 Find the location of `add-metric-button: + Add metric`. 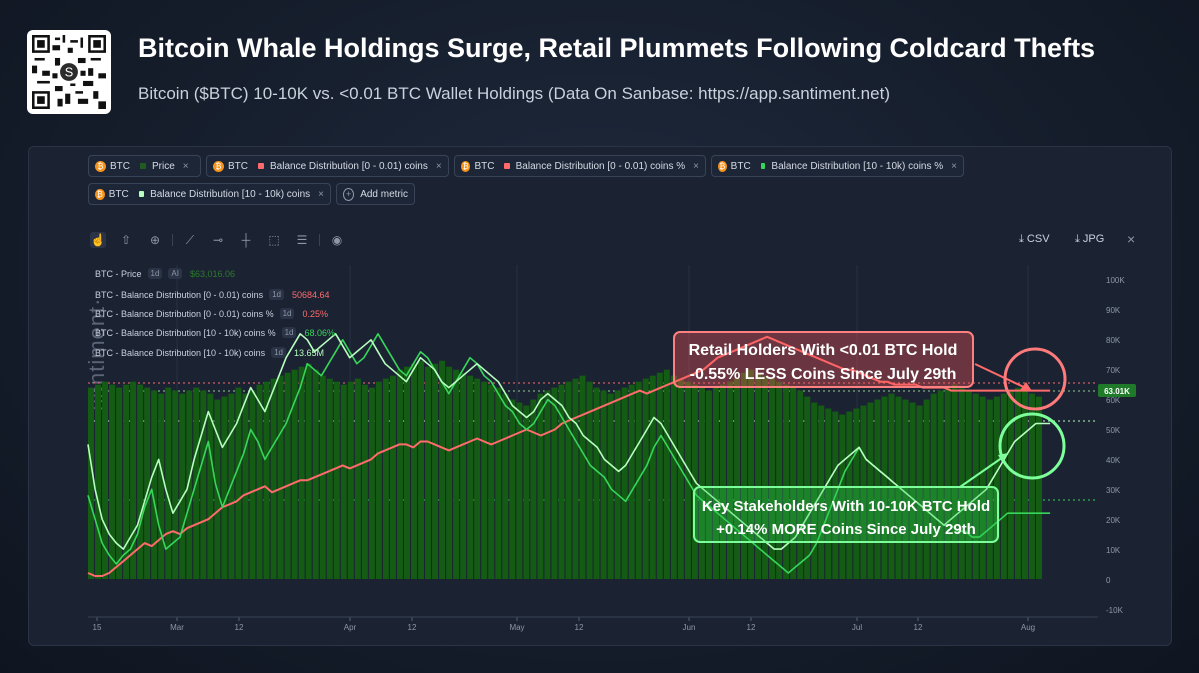

add-metric-button: + Add metric is located at coordinates (375, 194).